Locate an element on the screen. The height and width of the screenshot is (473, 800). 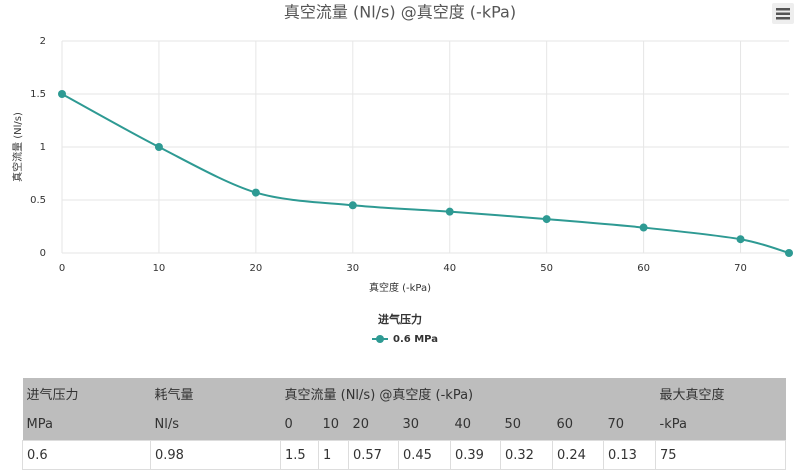
cell: 0.24 is located at coordinates (578, 455).